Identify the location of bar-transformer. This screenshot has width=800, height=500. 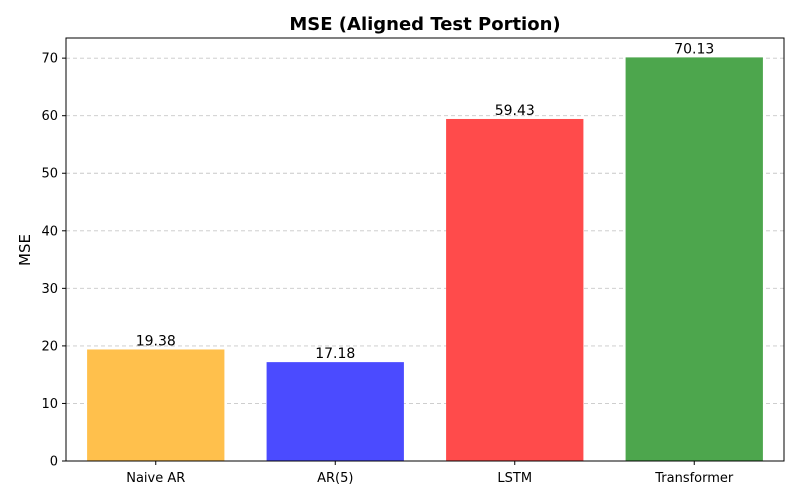
(694, 259).